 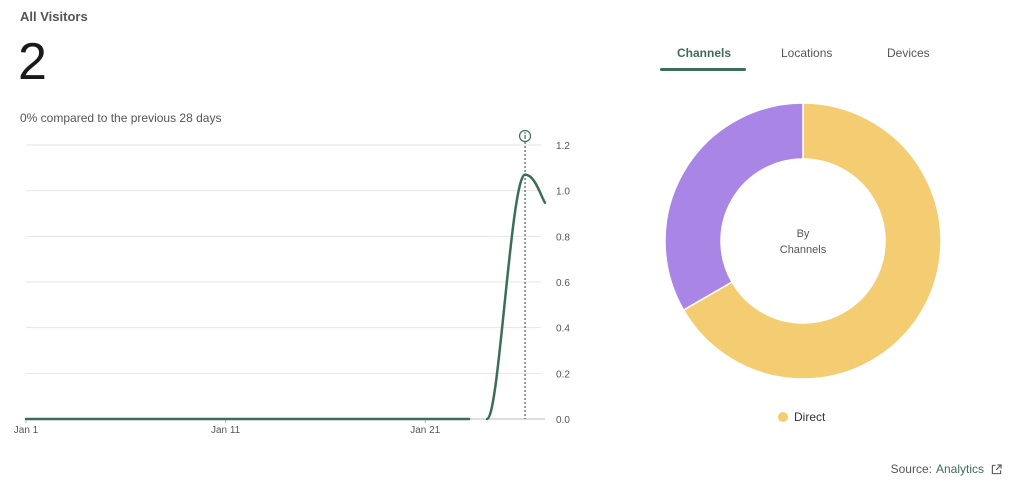 I want to click on comparison-text: 0% compared to the previous 28 days, so click(x=121, y=118).